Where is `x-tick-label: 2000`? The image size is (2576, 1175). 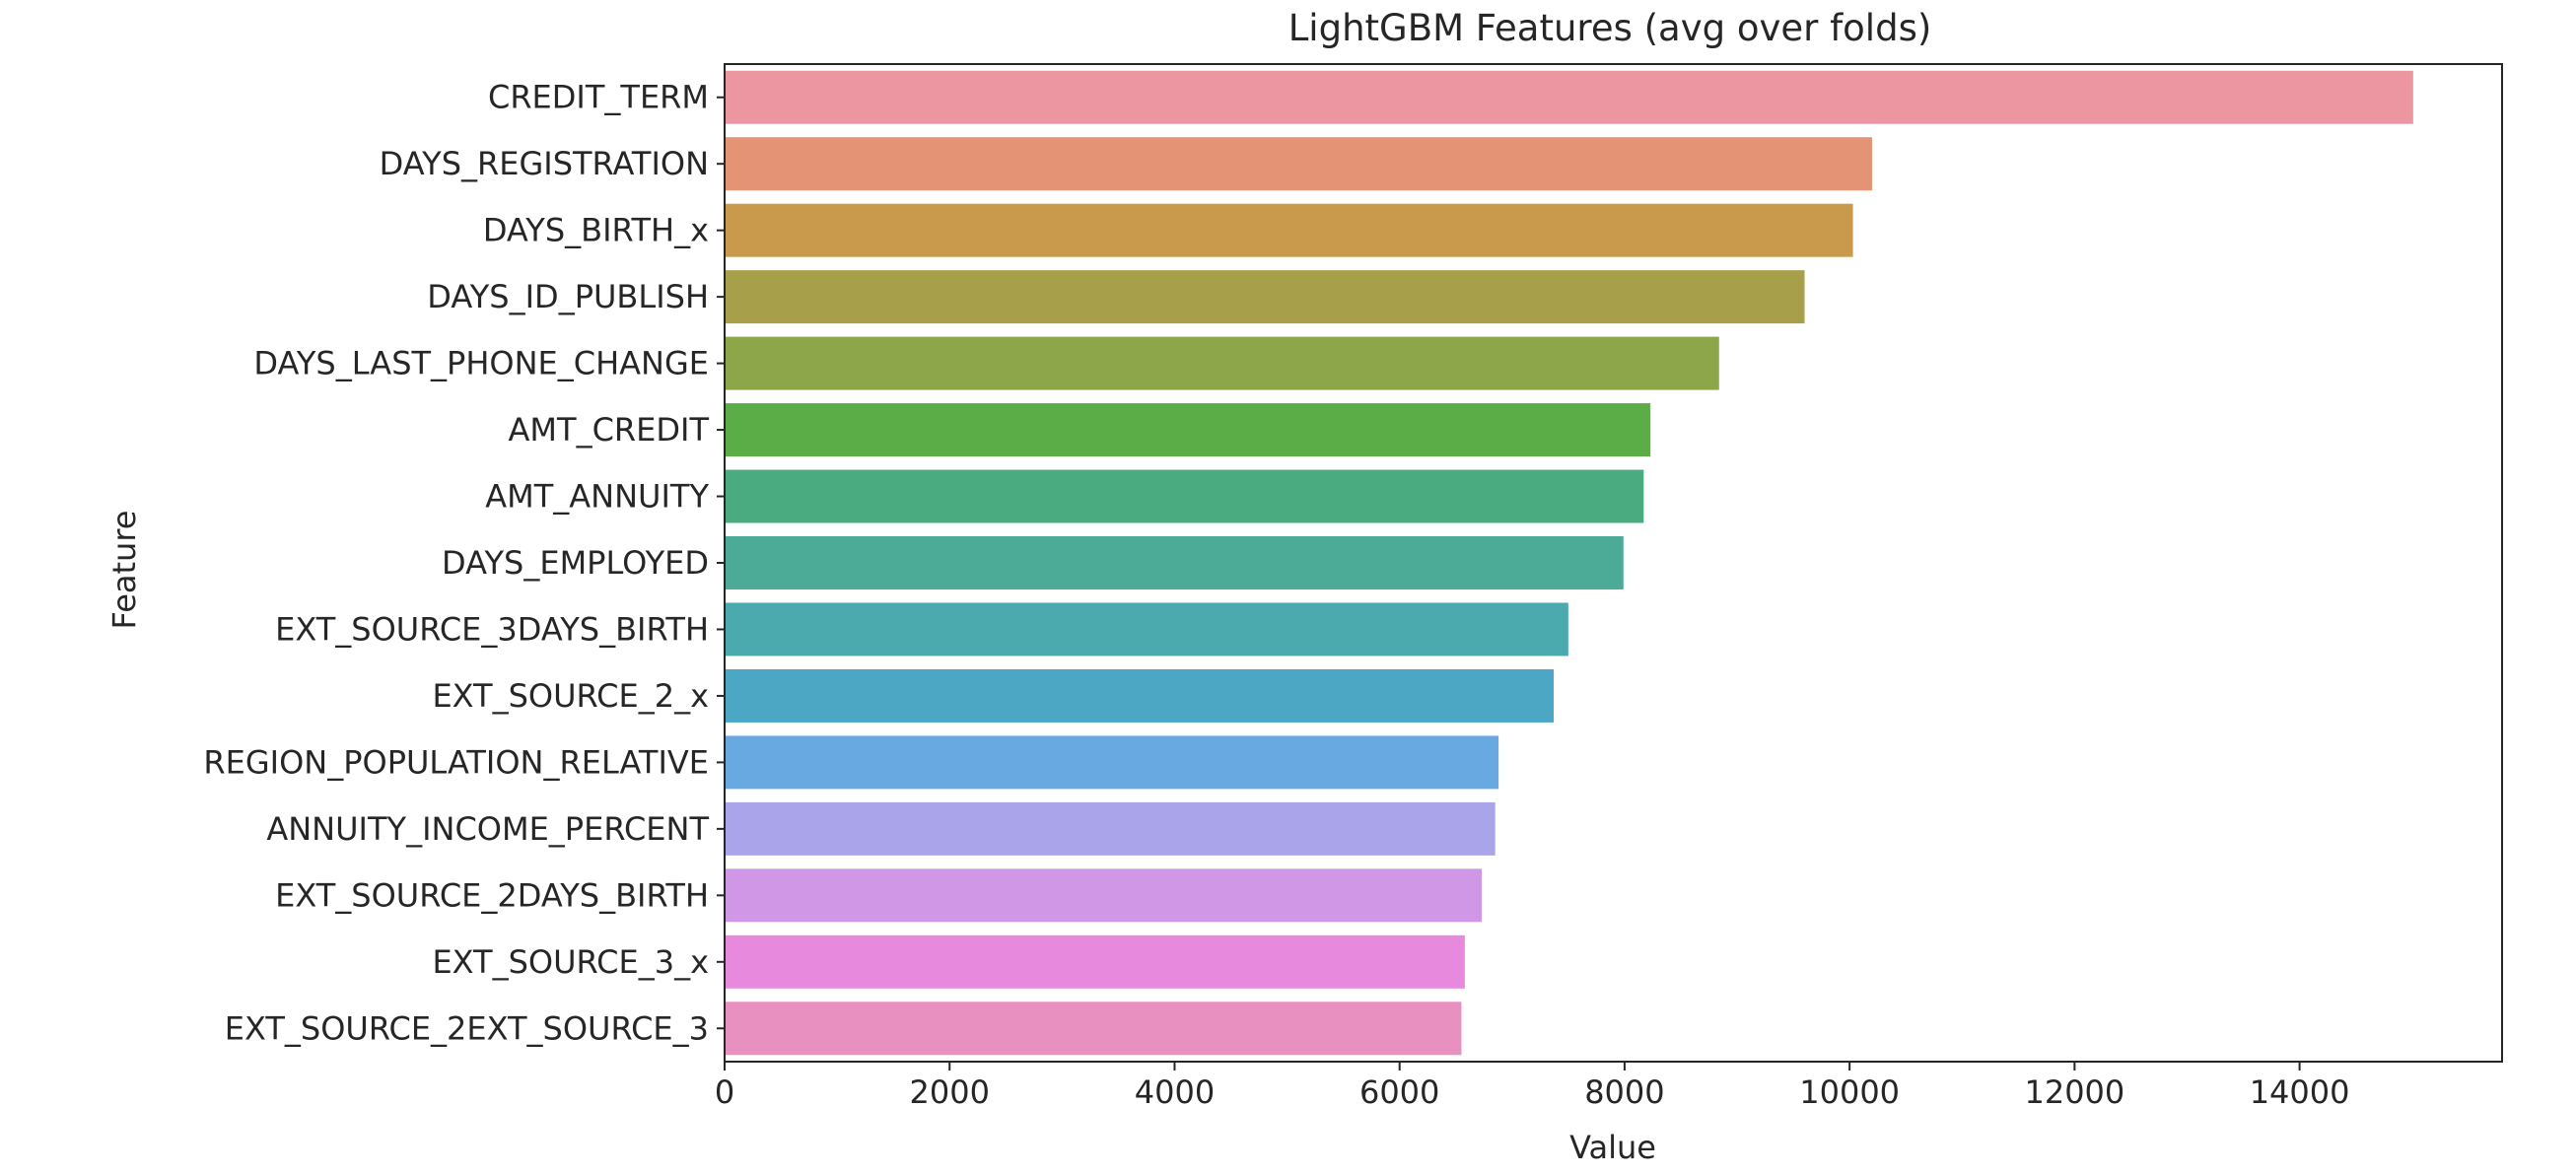
x-tick-label: 2000 is located at coordinates (950, 1092).